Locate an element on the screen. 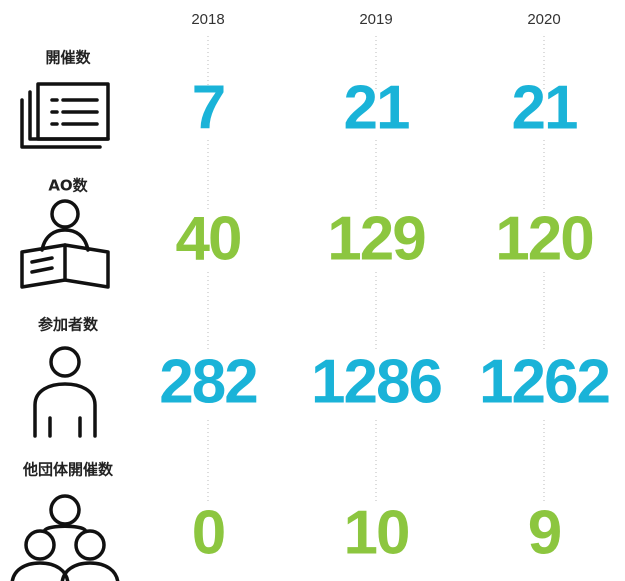  stat-value: 9 is located at coordinates (544, 532).